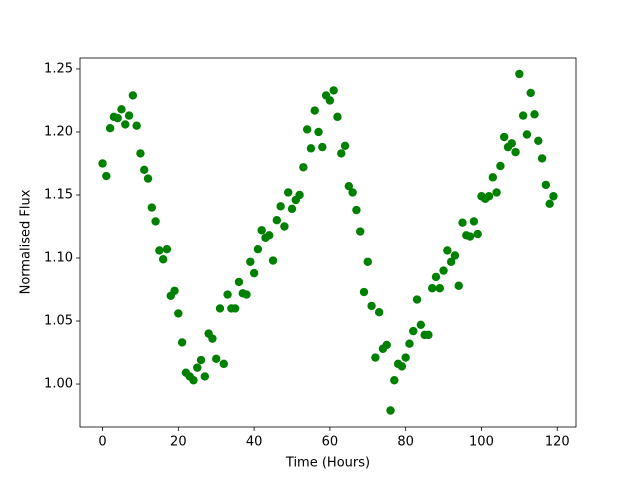  What do you see at coordinates (58, 194) in the screenshot?
I see `y-tick-label: 1.15` at bounding box center [58, 194].